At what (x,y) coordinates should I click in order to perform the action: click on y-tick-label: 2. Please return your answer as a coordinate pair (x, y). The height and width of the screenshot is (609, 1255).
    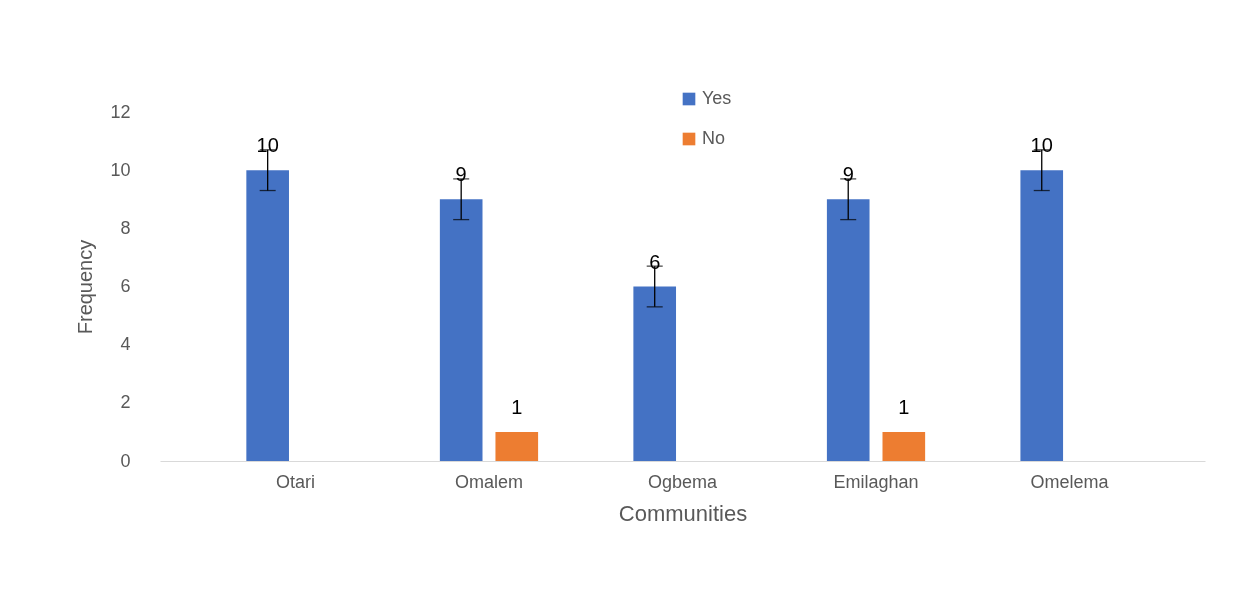
    Looking at the image, I should click on (125, 402).